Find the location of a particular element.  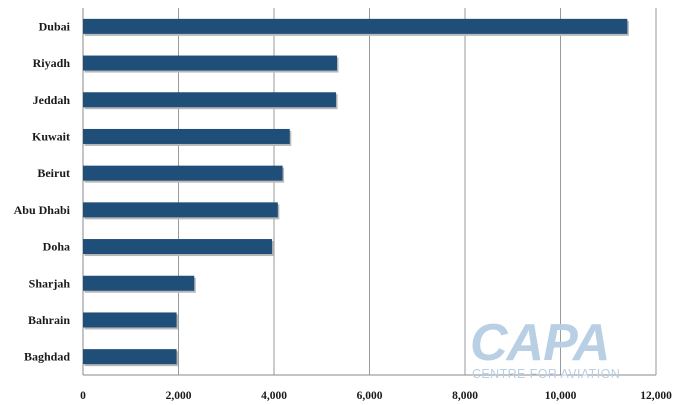

x-tick-label: 12,000 is located at coordinates (656, 396).